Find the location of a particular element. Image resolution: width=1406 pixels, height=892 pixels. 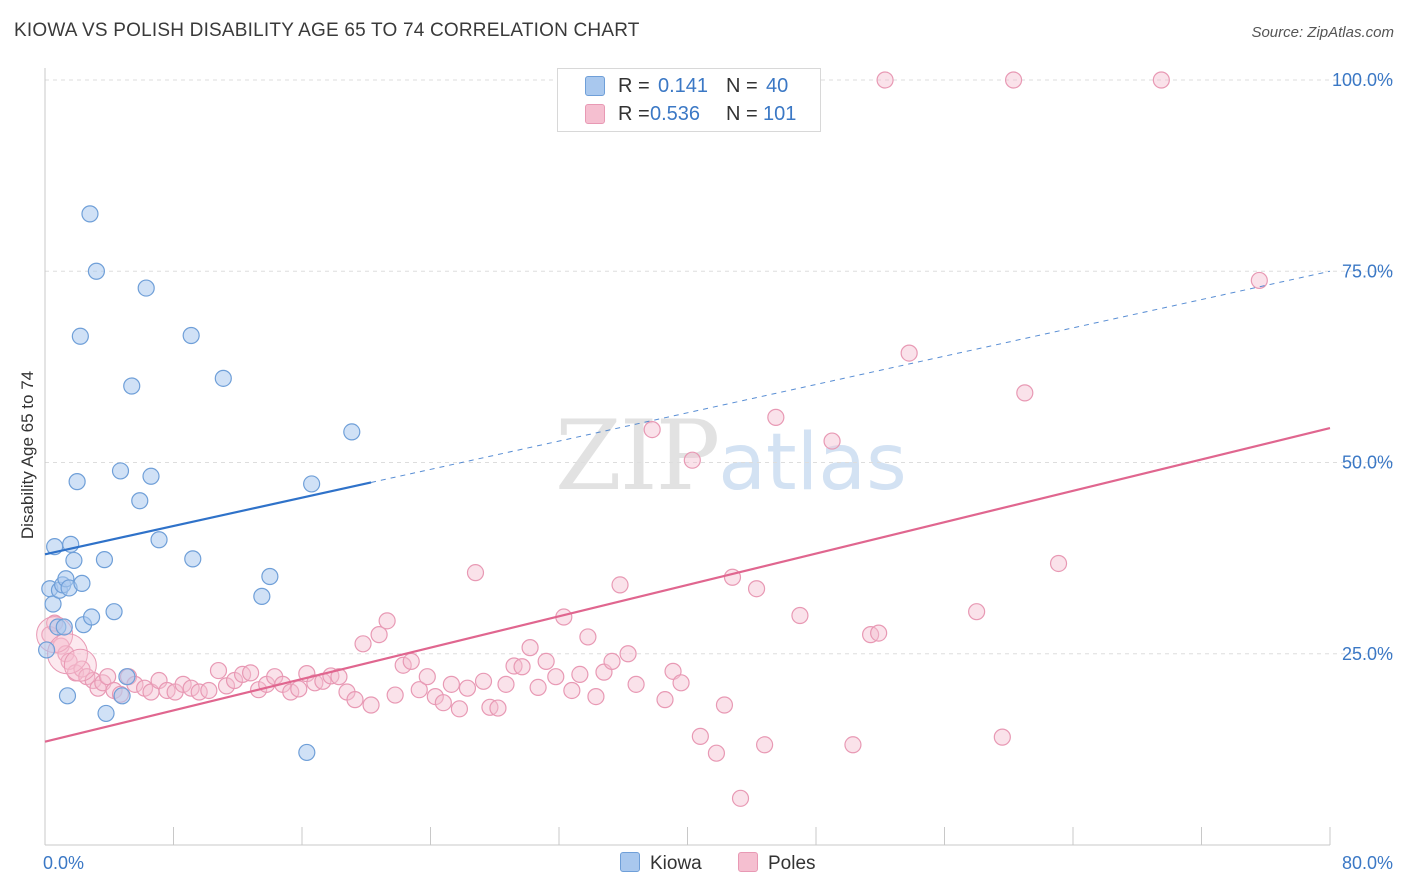

kiowa-n-value: 40 is located at coordinates (777, 86).